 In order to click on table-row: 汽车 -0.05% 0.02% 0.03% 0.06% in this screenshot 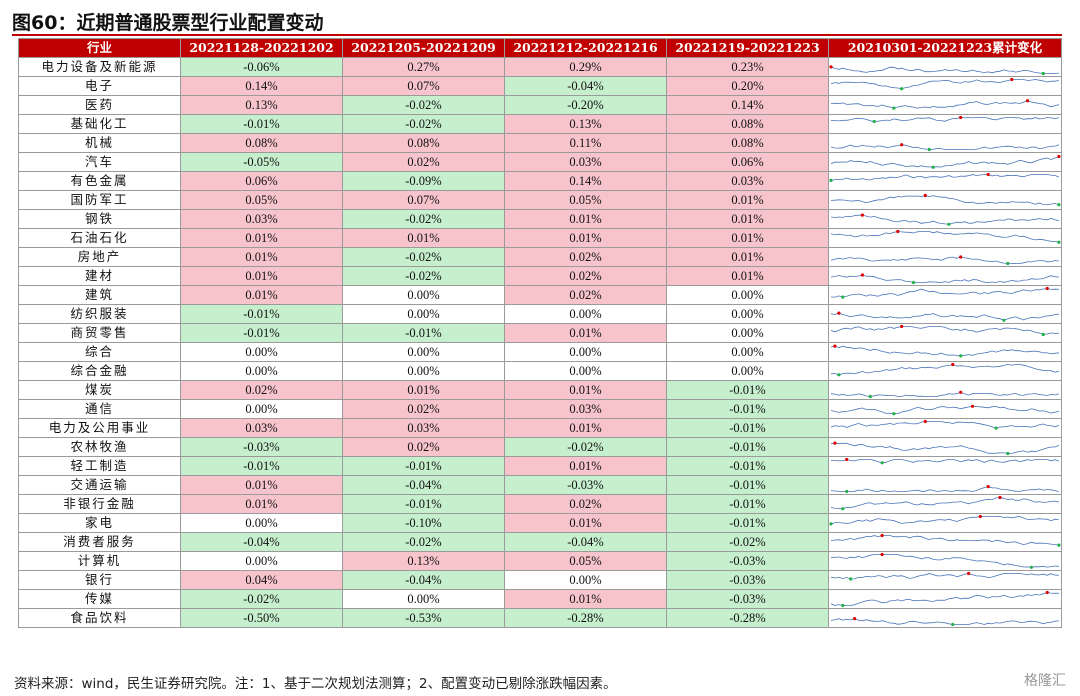, I will do `click(540, 162)`.